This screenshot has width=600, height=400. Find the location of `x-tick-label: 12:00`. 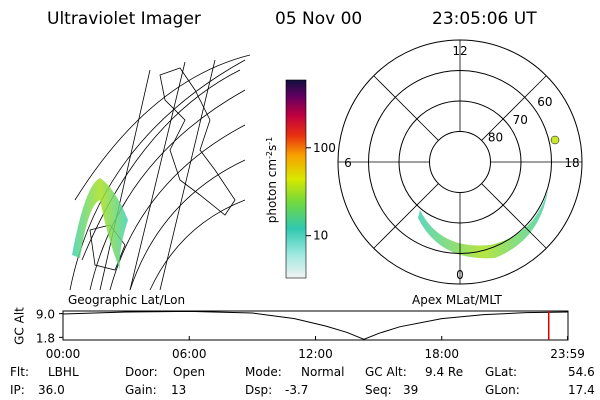

x-tick-label: 12:00 is located at coordinates (315, 354).